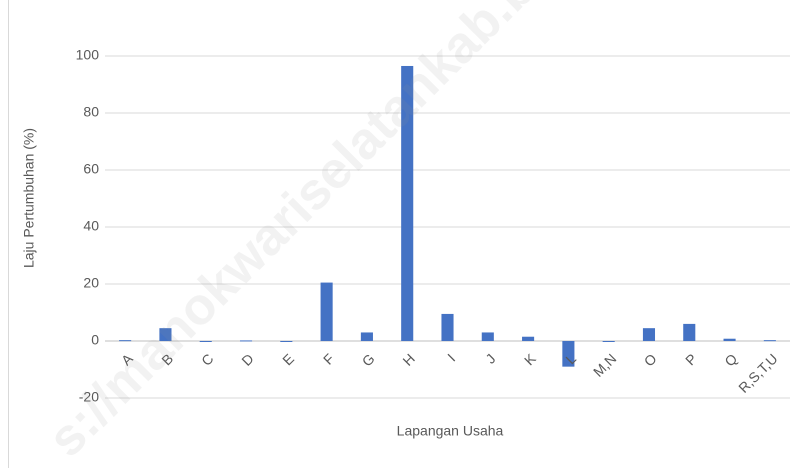 Image resolution: width=807 pixels, height=468 pixels. Describe the element at coordinates (451, 357) in the screenshot. I see `x-tick-label: I` at that location.